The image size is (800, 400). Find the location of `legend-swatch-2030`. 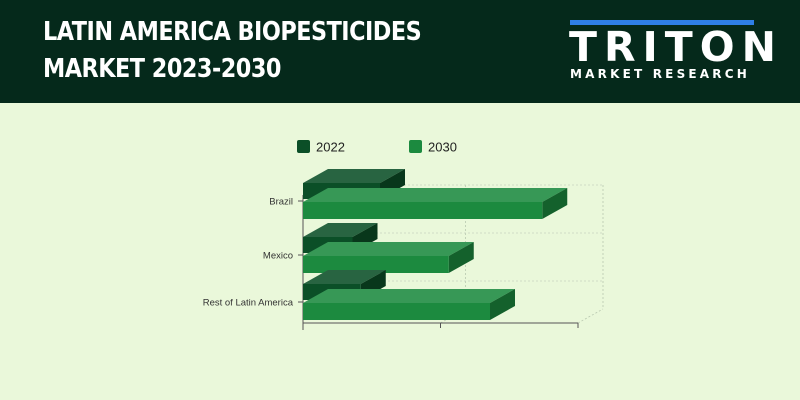

legend-swatch-2030 is located at coordinates (415, 146).